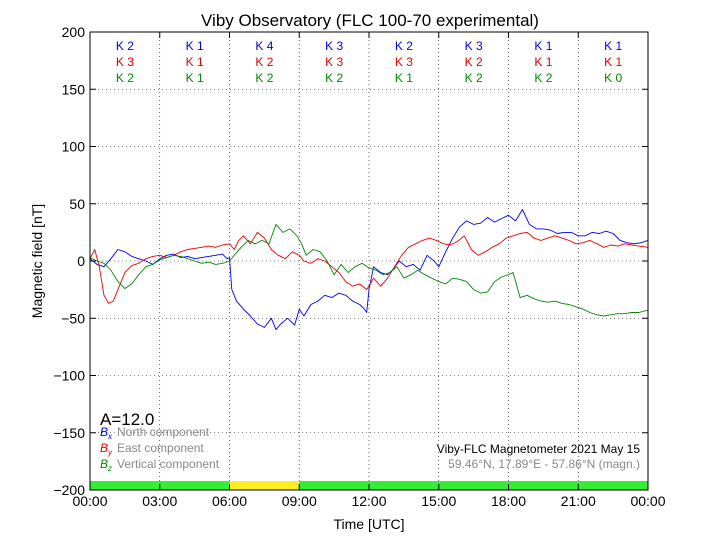  What do you see at coordinates (110, 436) in the screenshot?
I see `legend-subscript: x` at bounding box center [110, 436].